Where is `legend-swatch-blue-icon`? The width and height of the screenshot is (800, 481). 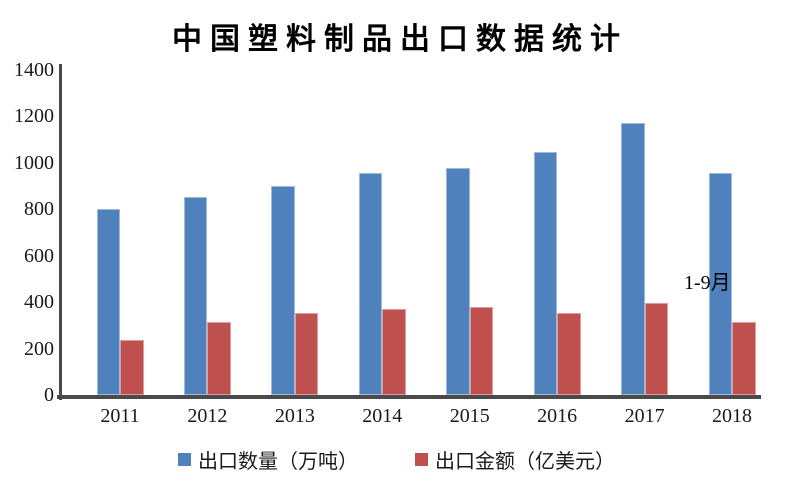
legend-swatch-blue-icon is located at coordinates (184, 459).